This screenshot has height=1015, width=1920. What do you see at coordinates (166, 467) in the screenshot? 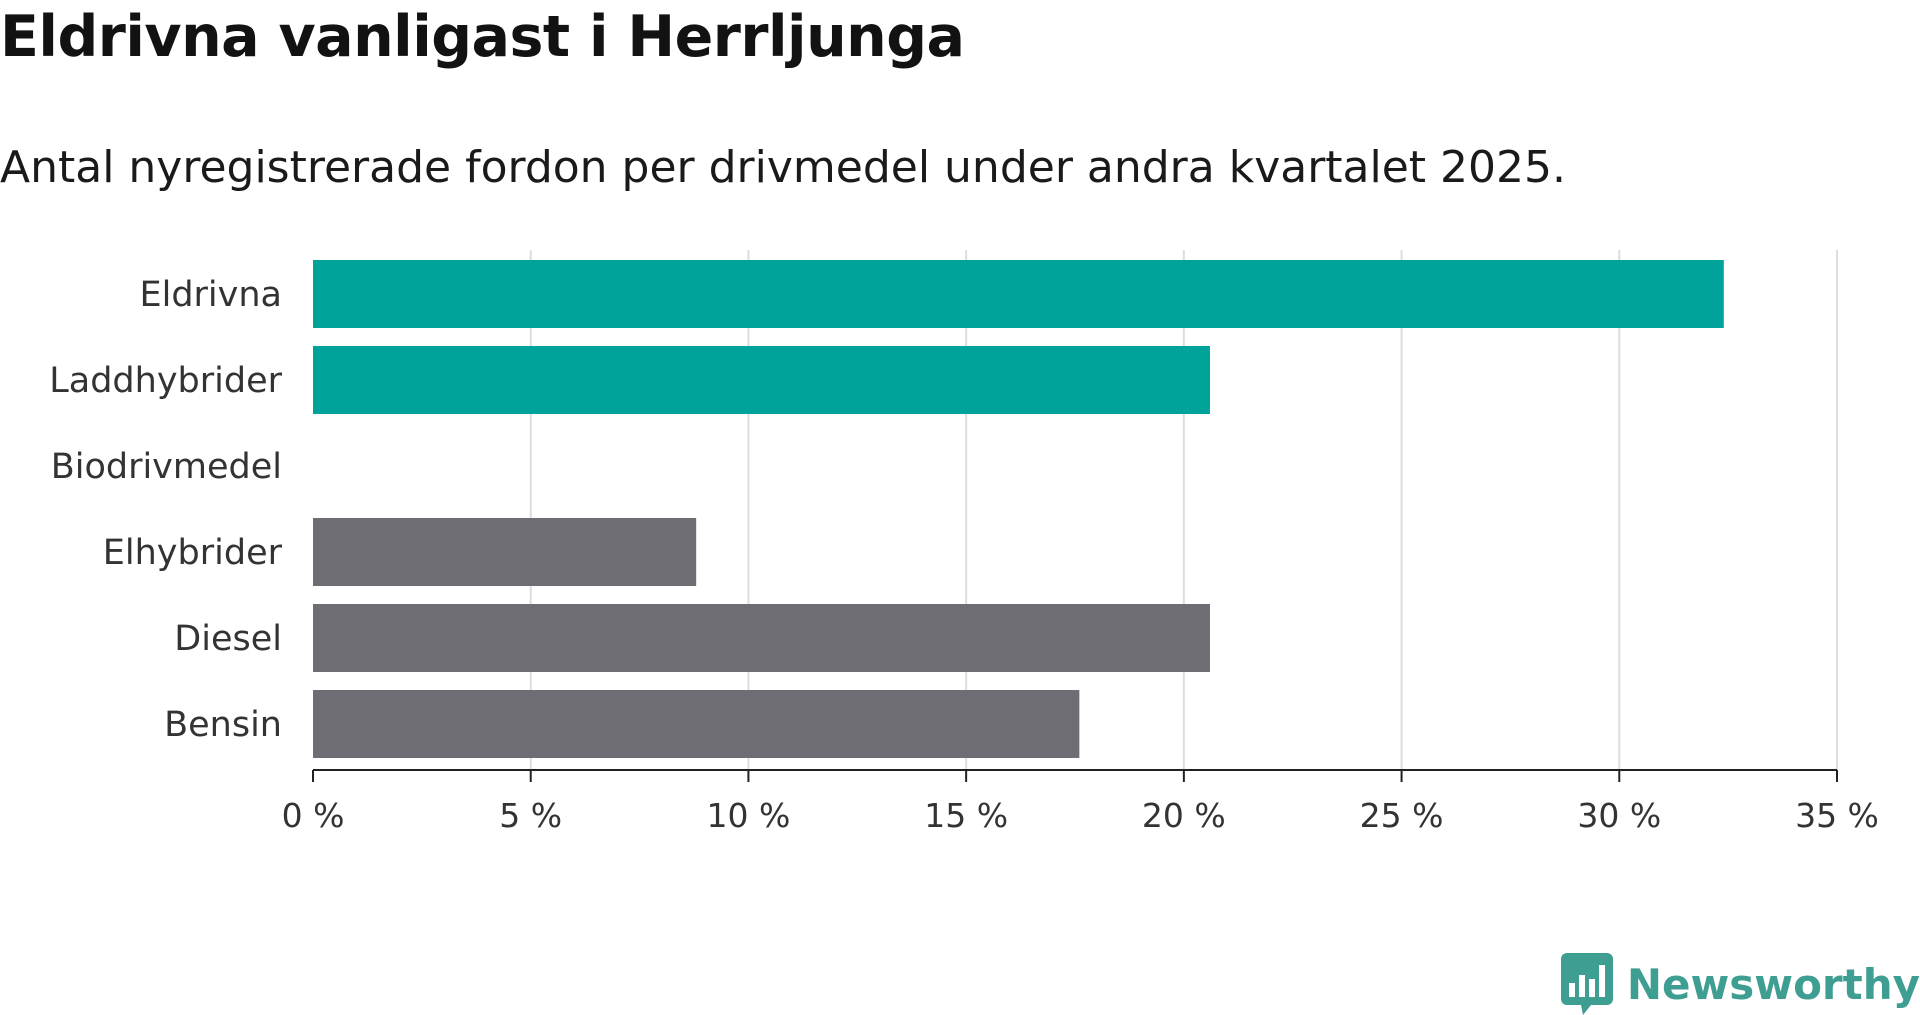
I see `category-label-biodrivmedel: Biodrivmedel` at bounding box center [166, 467].